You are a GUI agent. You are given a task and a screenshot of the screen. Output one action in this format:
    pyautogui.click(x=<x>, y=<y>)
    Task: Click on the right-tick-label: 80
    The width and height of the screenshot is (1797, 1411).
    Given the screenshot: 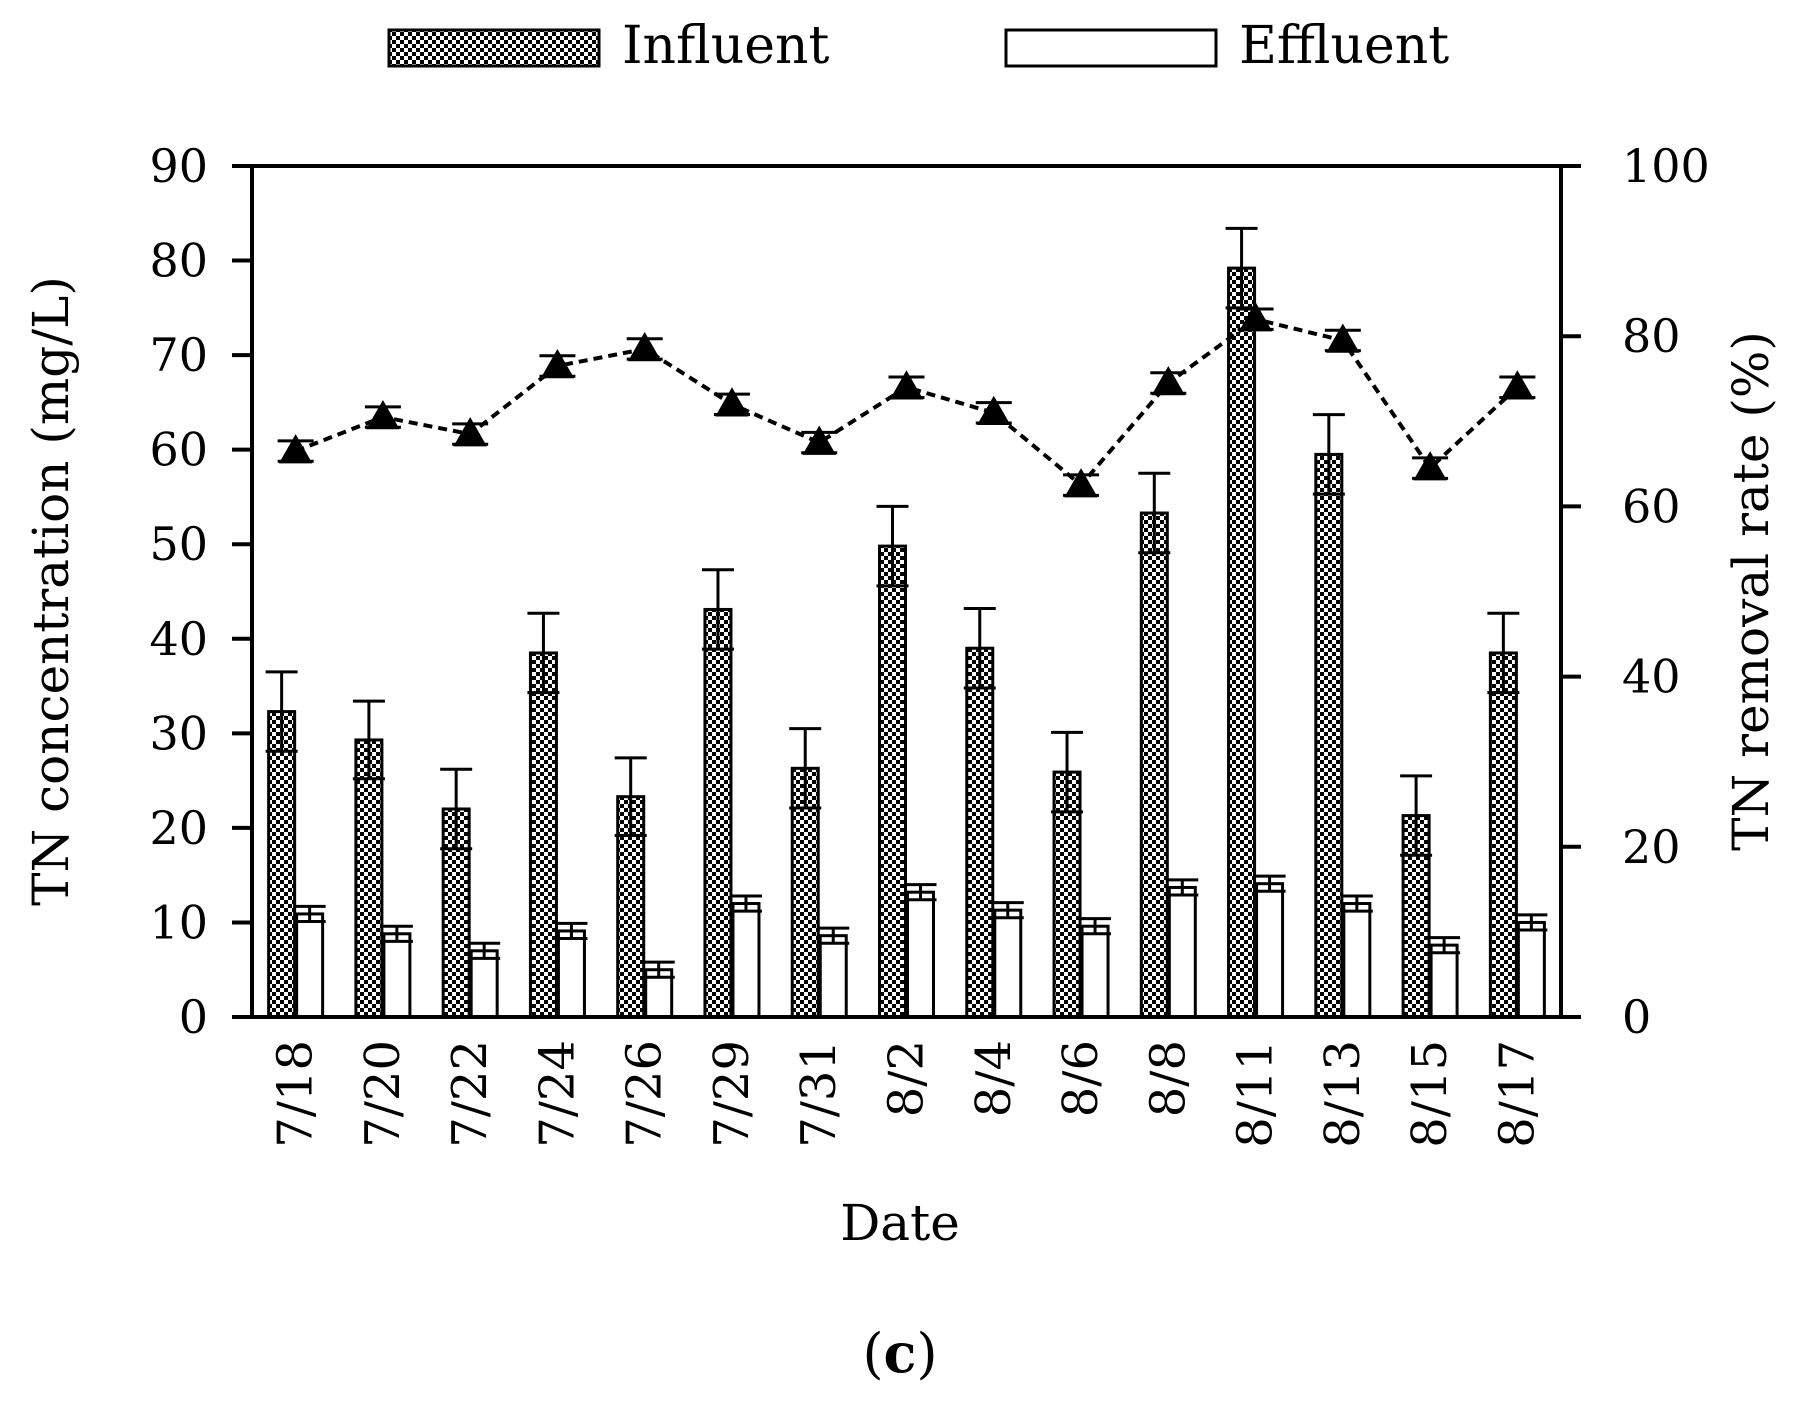 What is the action you would take?
    pyautogui.click(x=1651, y=336)
    